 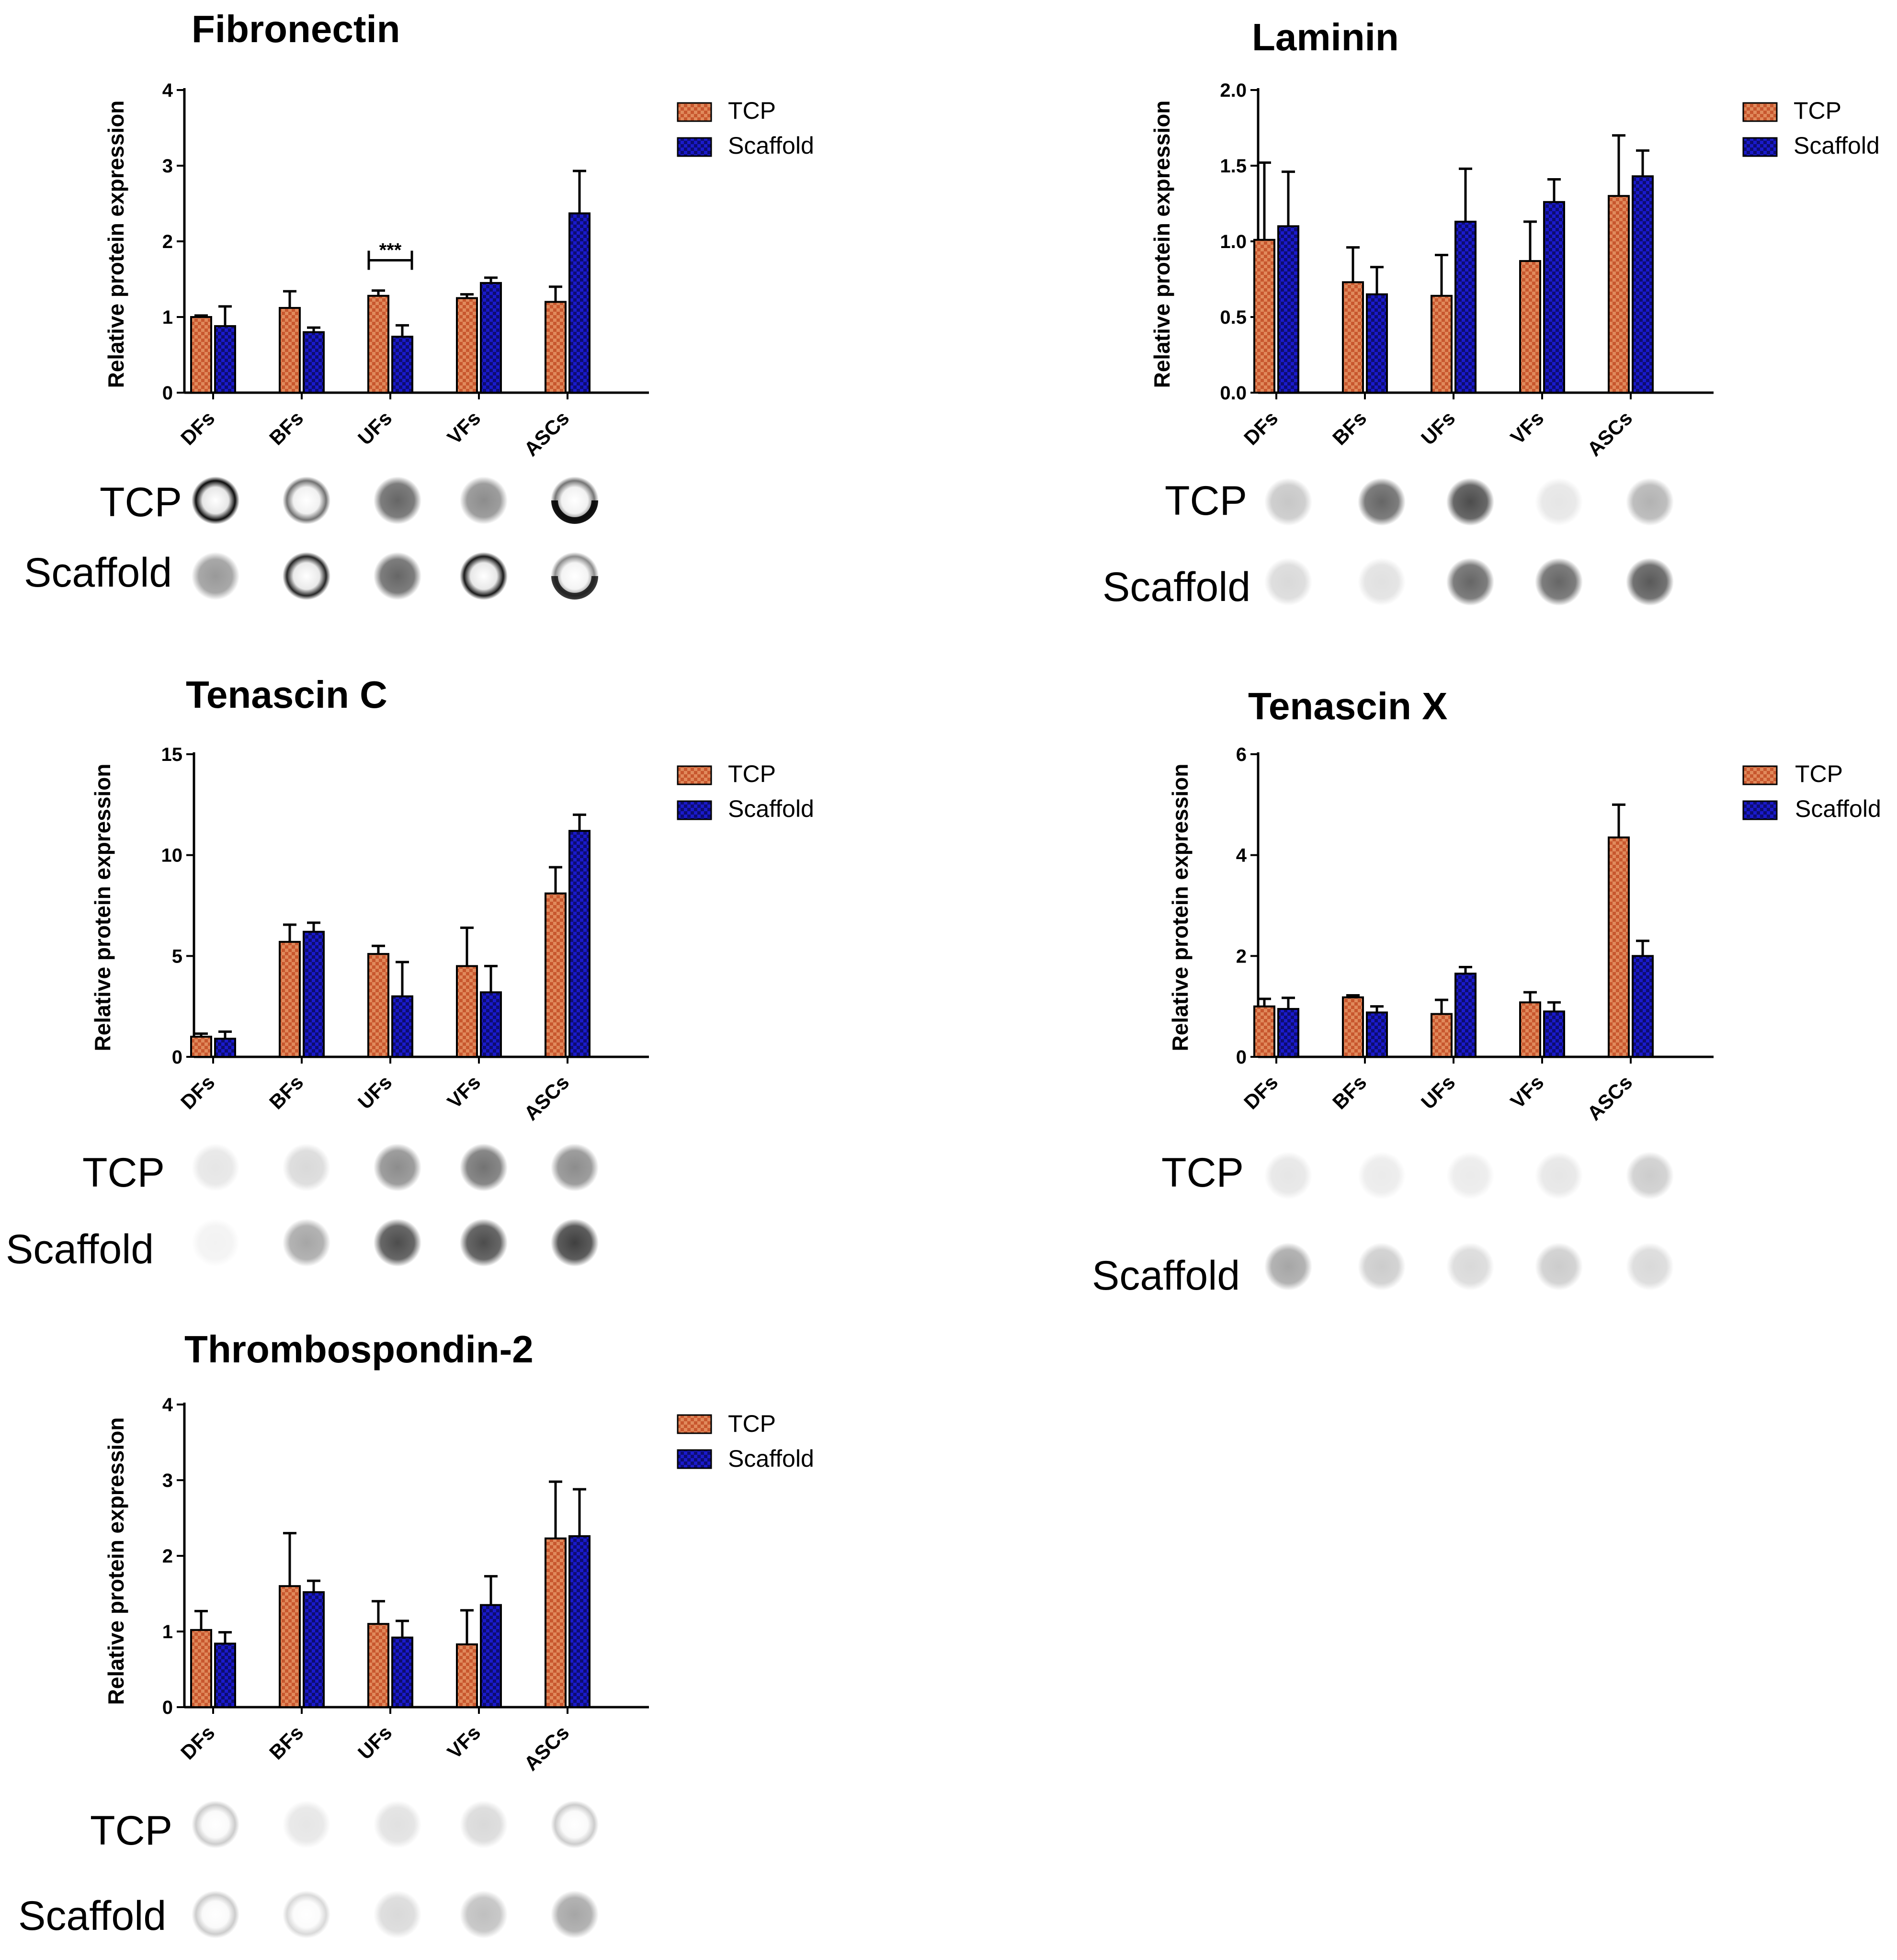 I want to click on y-tick-label: 2.0, so click(x=1233, y=90).